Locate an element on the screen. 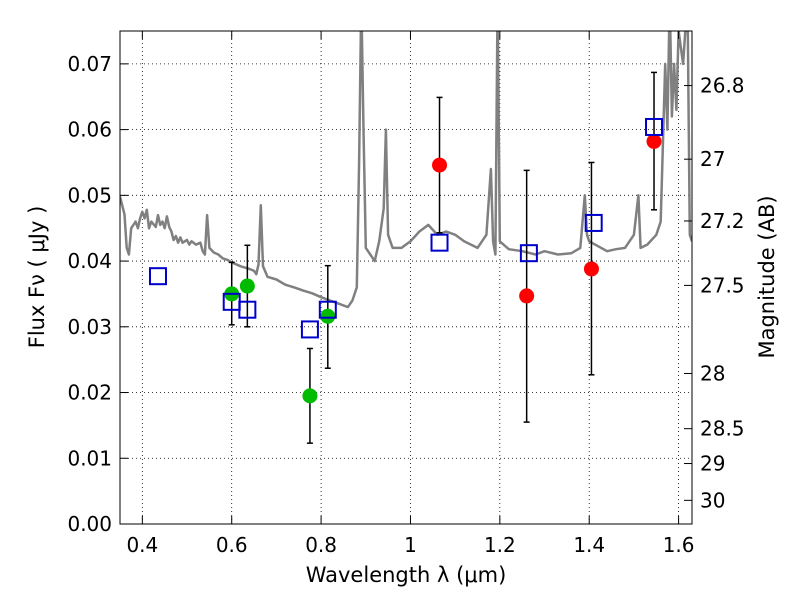 The image size is (800, 605). y-tick-label: 0.06 is located at coordinates (89, 130).